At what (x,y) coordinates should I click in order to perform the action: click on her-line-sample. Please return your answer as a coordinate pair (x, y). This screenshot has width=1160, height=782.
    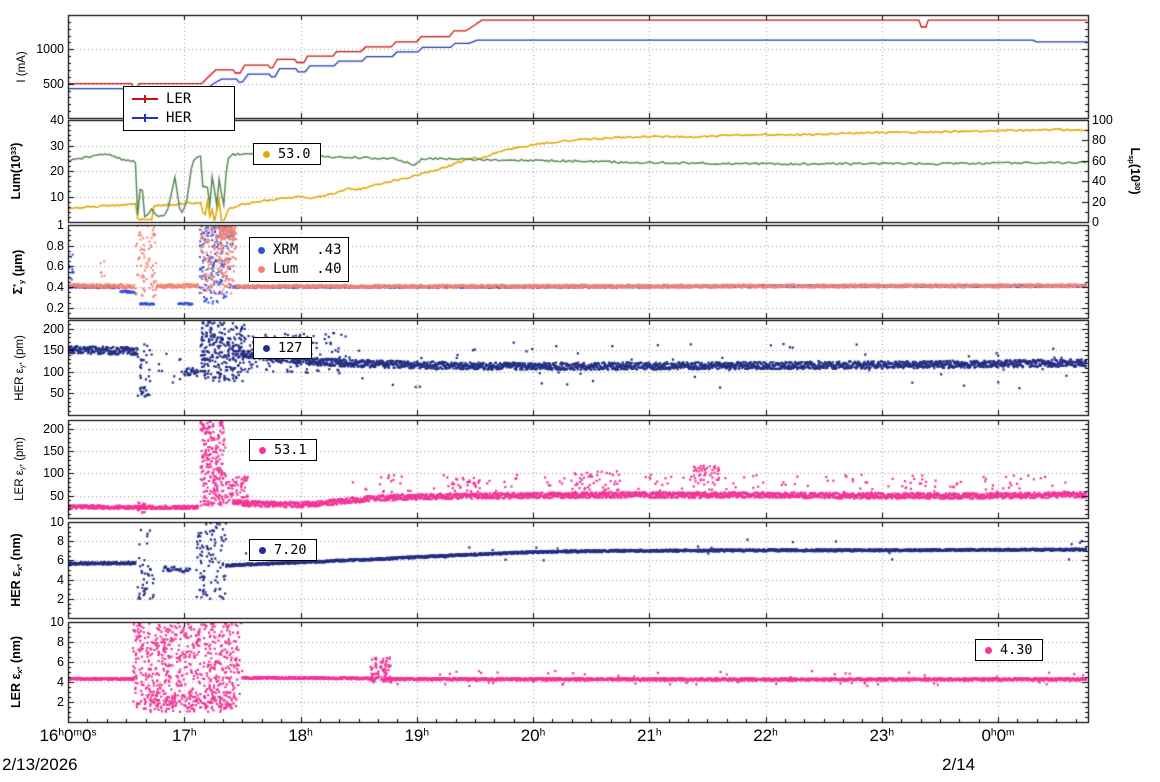
    Looking at the image, I should click on (145, 118).